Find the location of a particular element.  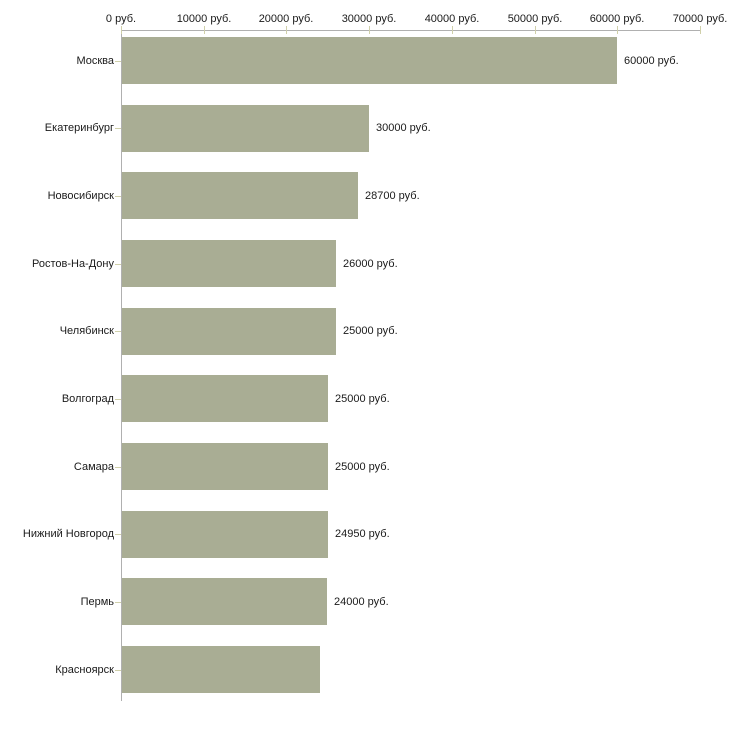

value-label: 28700 руб. is located at coordinates (392, 196).